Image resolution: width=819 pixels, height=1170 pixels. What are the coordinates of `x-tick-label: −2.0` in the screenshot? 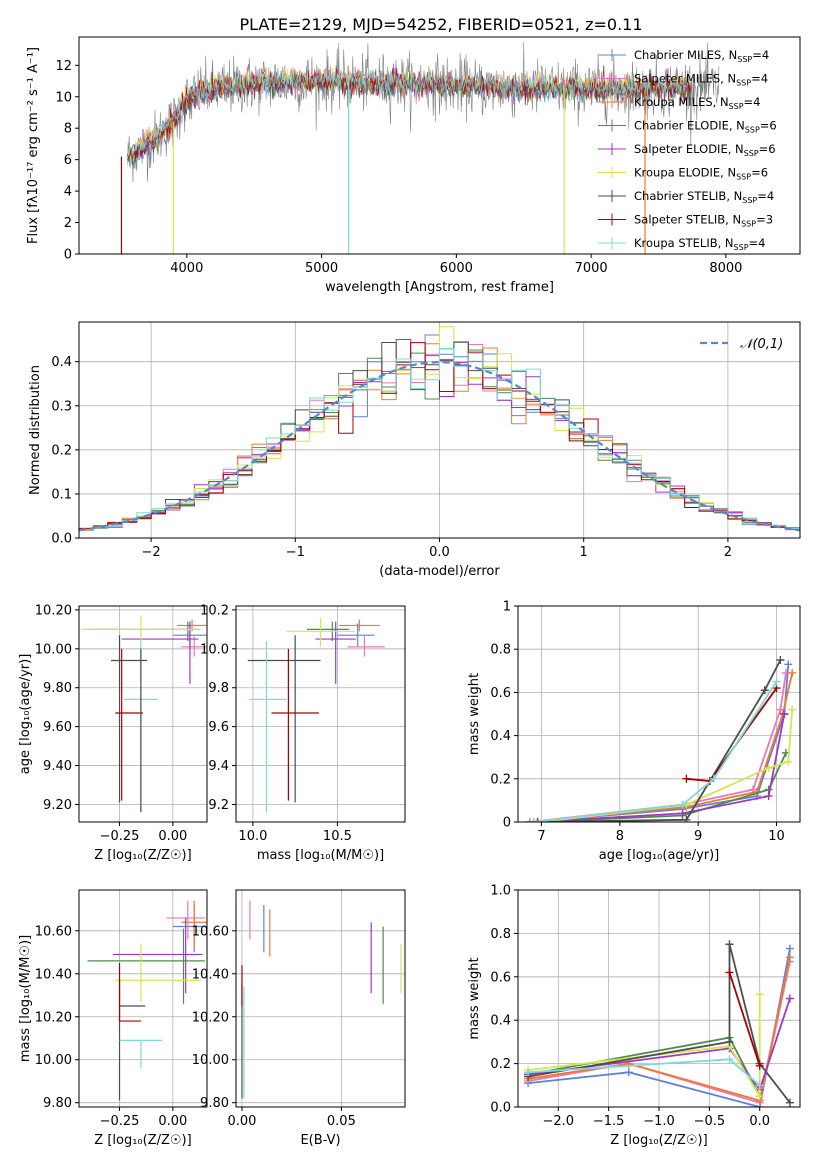 It's located at (558, 1121).